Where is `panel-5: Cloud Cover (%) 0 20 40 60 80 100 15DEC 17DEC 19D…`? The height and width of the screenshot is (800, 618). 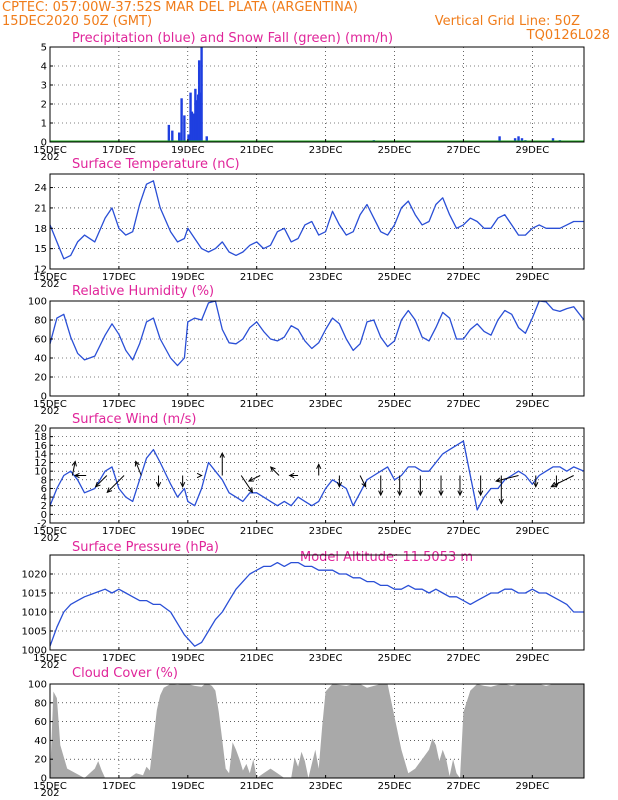
panel-5: Cloud Cover (%) 0 20 40 60 80 100 15DEC 17DEC 19D… is located at coordinates (306, 732).